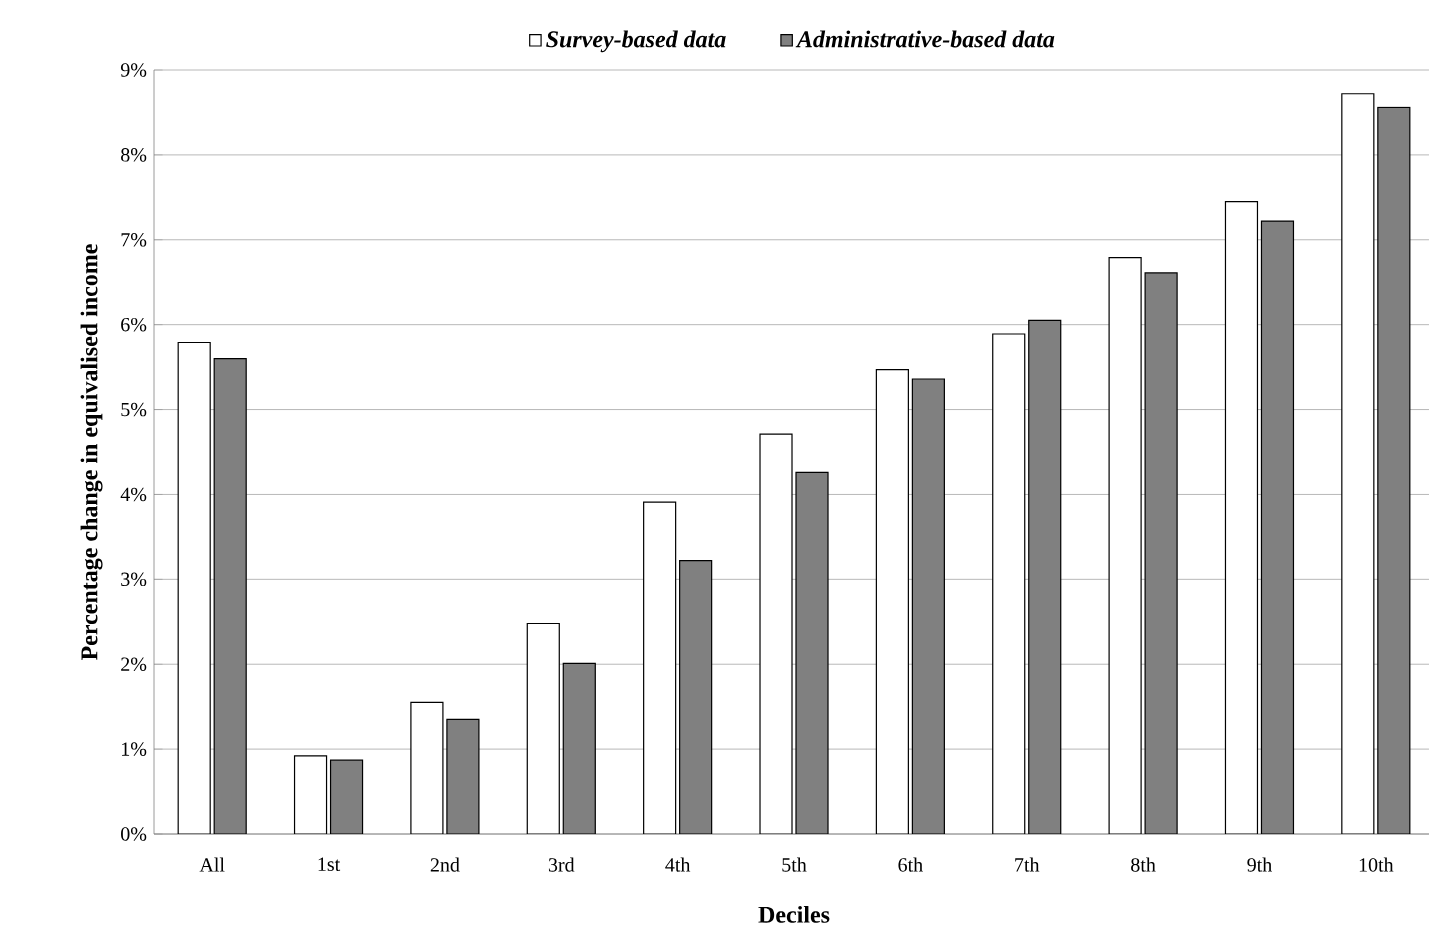  I want to click on y-tick-label: 0%, so click(134, 834).